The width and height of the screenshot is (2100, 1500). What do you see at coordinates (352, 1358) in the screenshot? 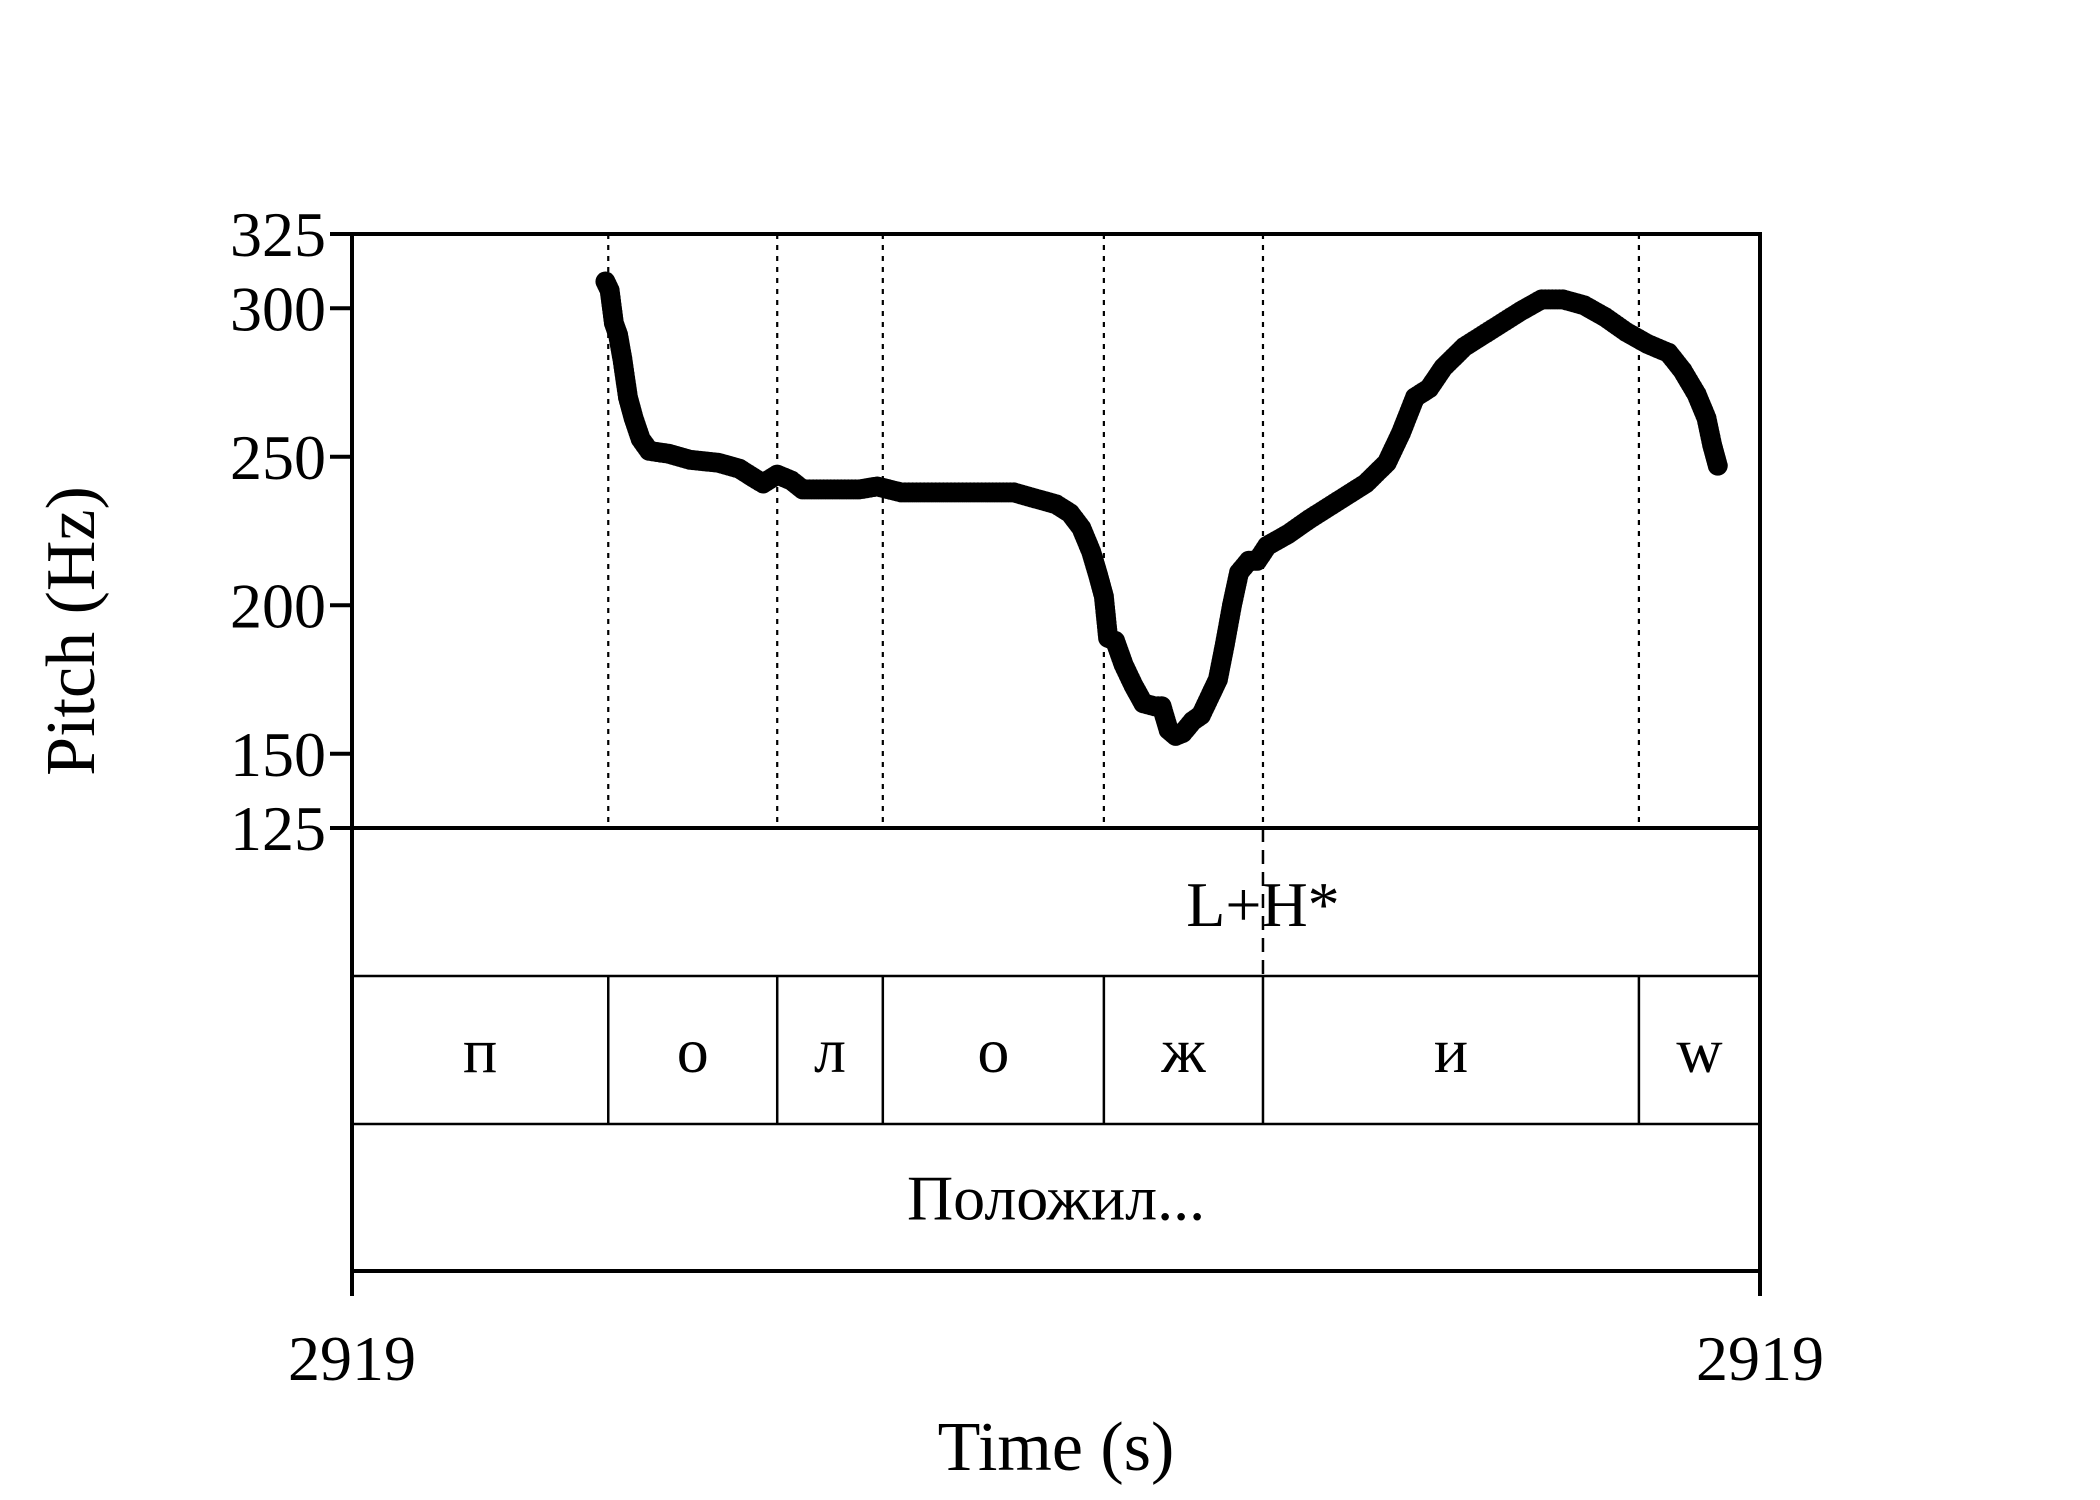
I see `x-tick-label-start: 2919` at bounding box center [352, 1358].